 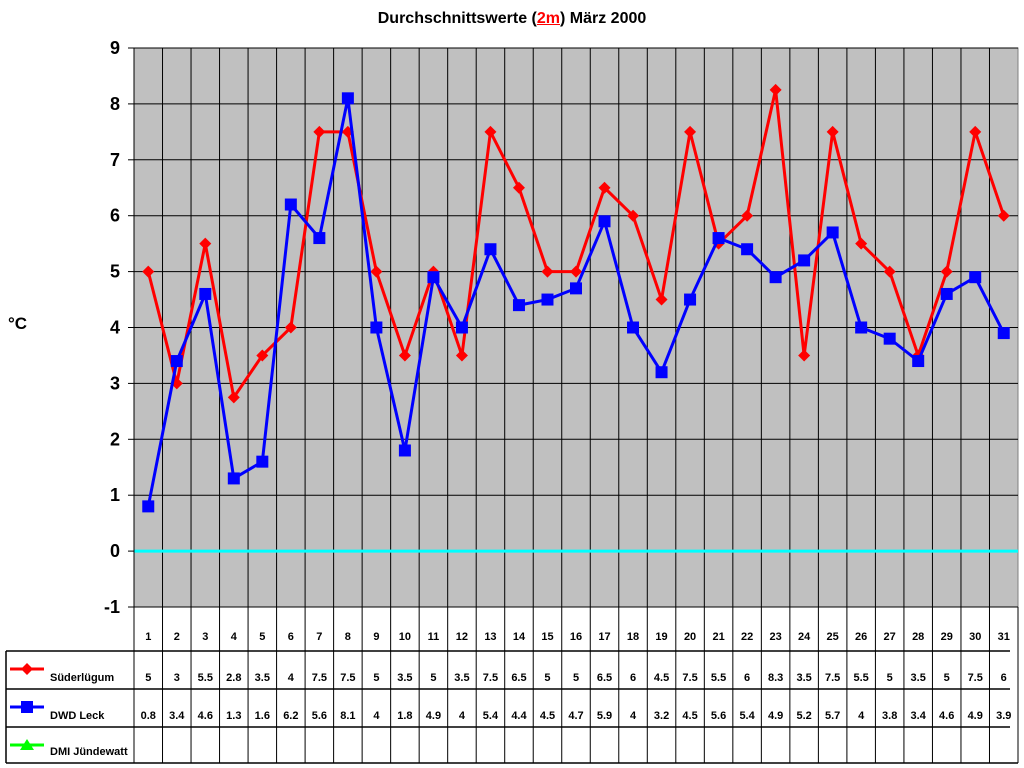 What do you see at coordinates (775, 678) in the screenshot?
I see `table-cell-value: 8.3` at bounding box center [775, 678].